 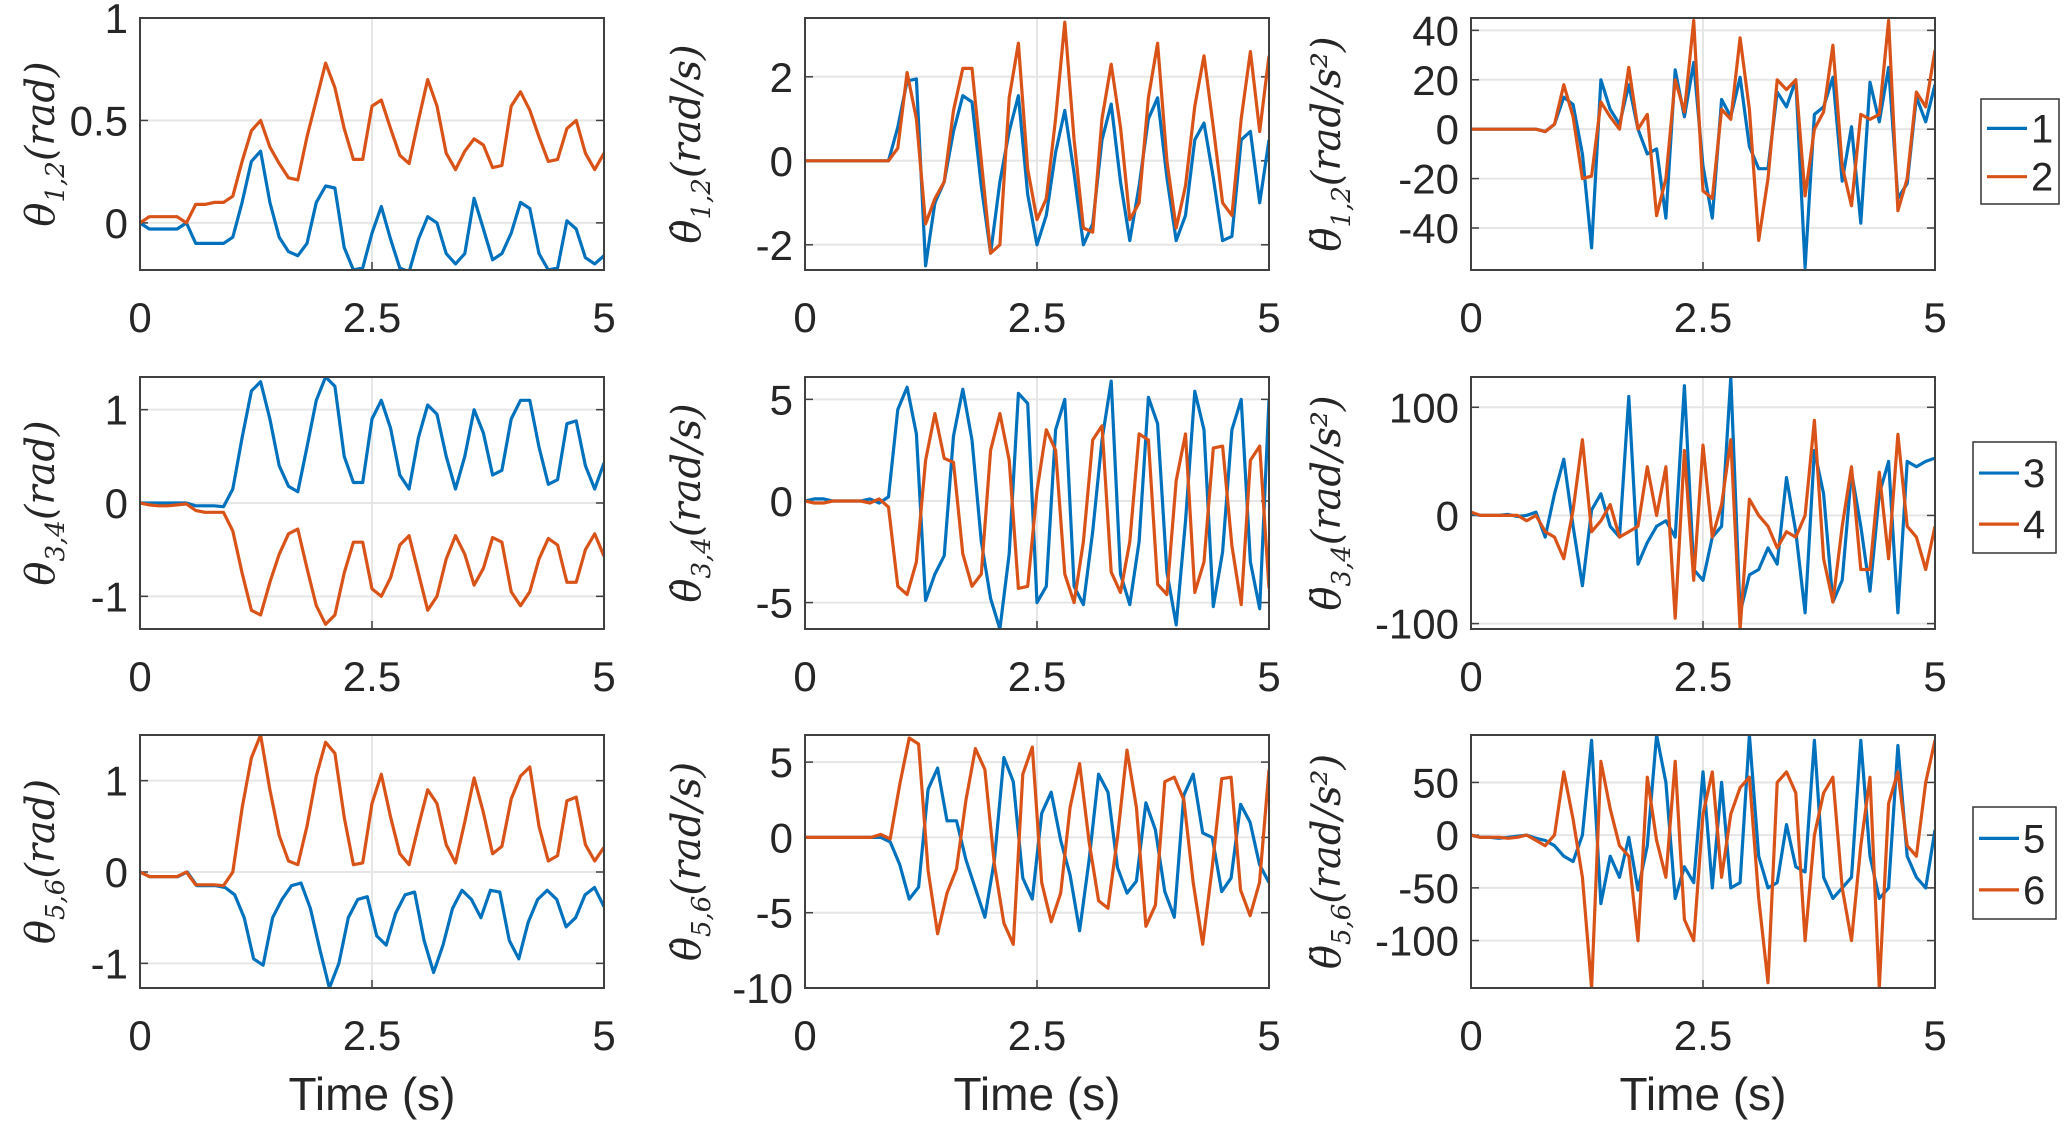 What do you see at coordinates (1330, 143) in the screenshot?
I see `y-axis-label: θ̈1,2(rad/s²)` at bounding box center [1330, 143].